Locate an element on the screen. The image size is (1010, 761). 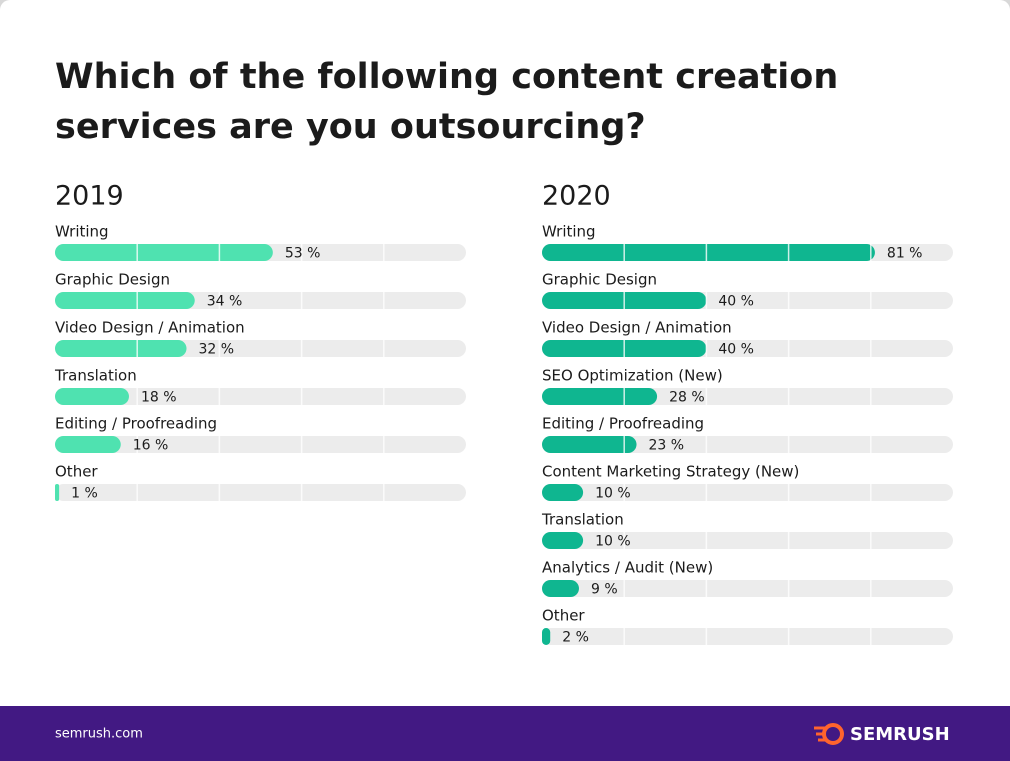
value-label: 9 % is located at coordinates (604, 590).